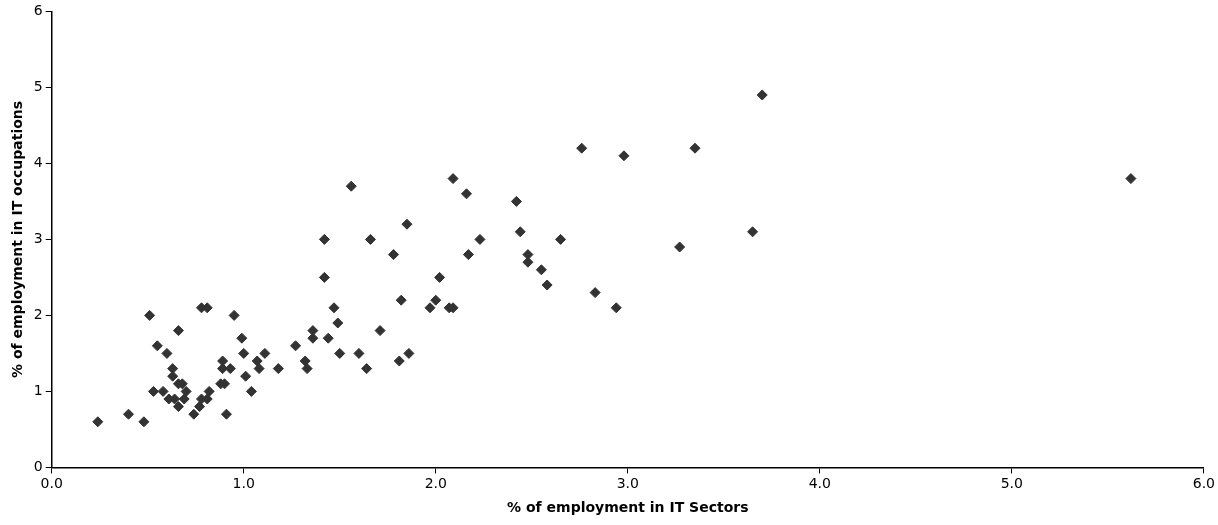  I want to click on y-tick-label: 4, so click(38, 162).